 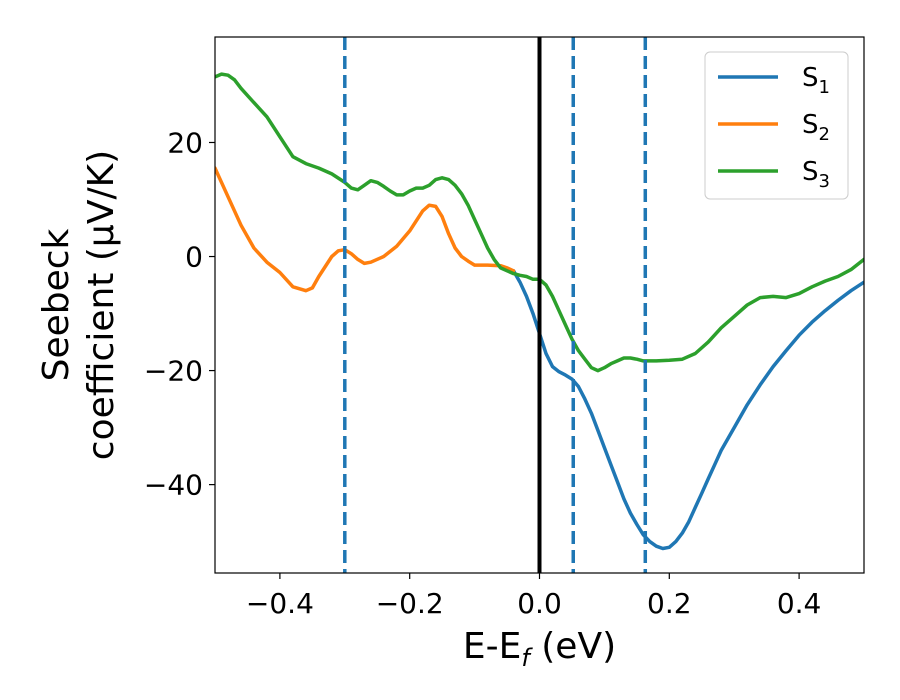 I want to click on y-tick-label: −40, so click(x=173, y=485).